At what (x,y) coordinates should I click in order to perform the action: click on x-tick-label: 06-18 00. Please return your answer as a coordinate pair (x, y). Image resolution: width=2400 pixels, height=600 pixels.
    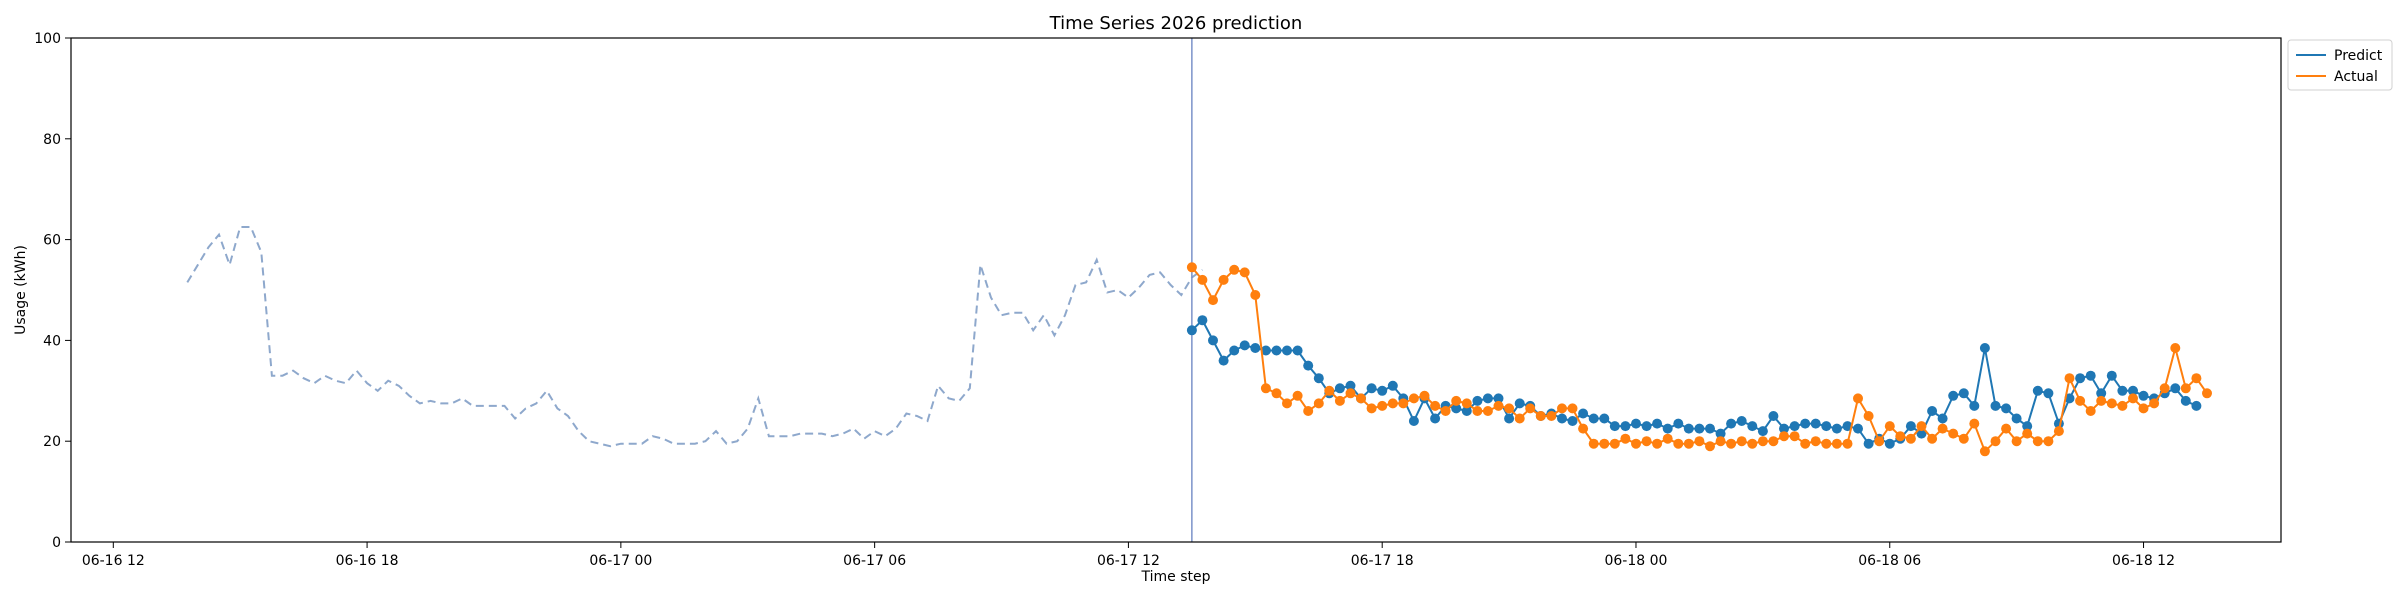
    Looking at the image, I should click on (1635, 561).